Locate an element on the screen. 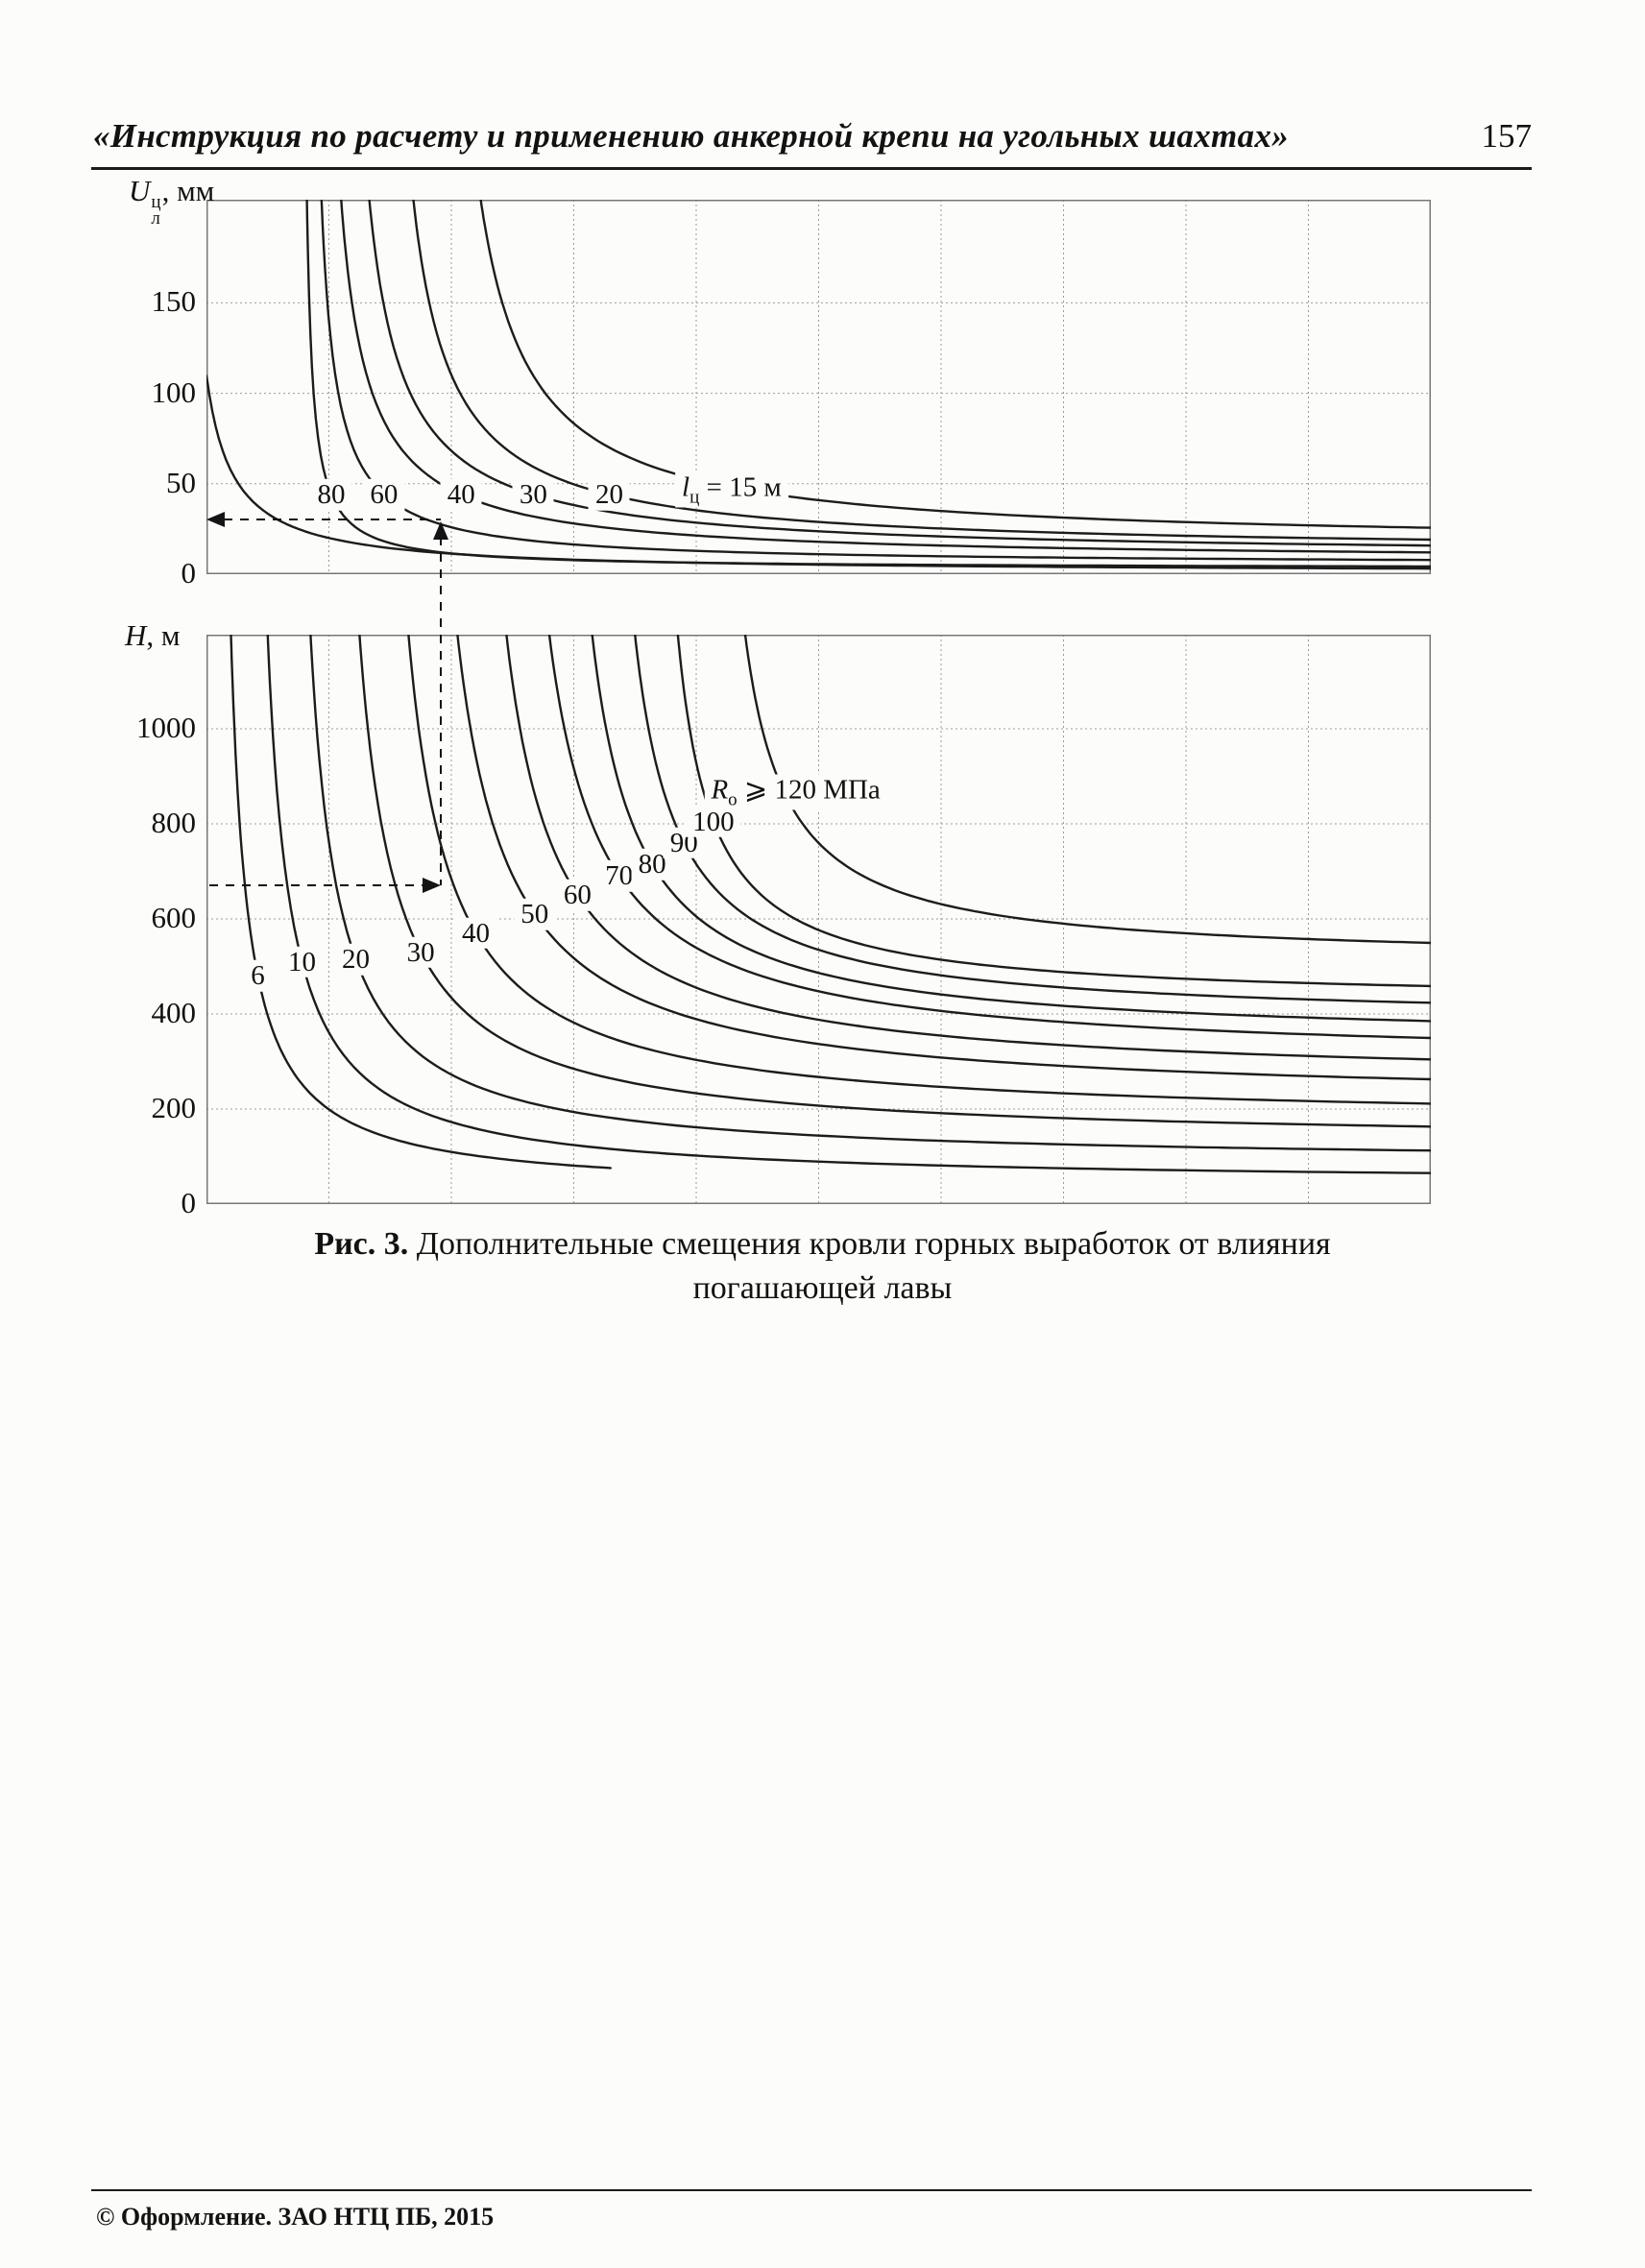 The width and height of the screenshot is (1645, 2268). nomogram-vertical-guide-line is located at coordinates (442, 711).